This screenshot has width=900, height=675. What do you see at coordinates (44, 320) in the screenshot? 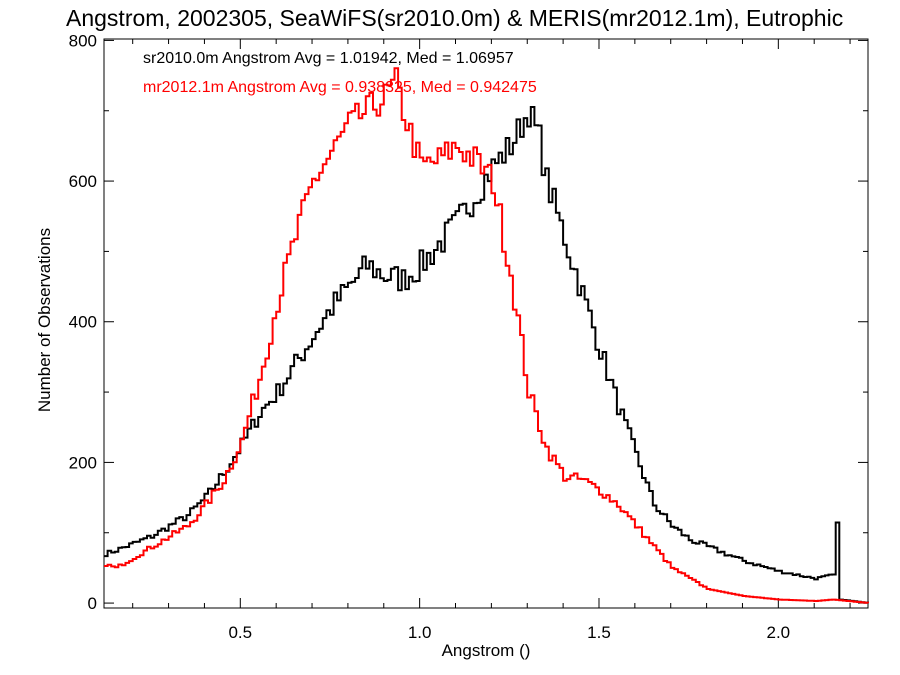
I see `y-axis-label: Number of Observations` at bounding box center [44, 320].